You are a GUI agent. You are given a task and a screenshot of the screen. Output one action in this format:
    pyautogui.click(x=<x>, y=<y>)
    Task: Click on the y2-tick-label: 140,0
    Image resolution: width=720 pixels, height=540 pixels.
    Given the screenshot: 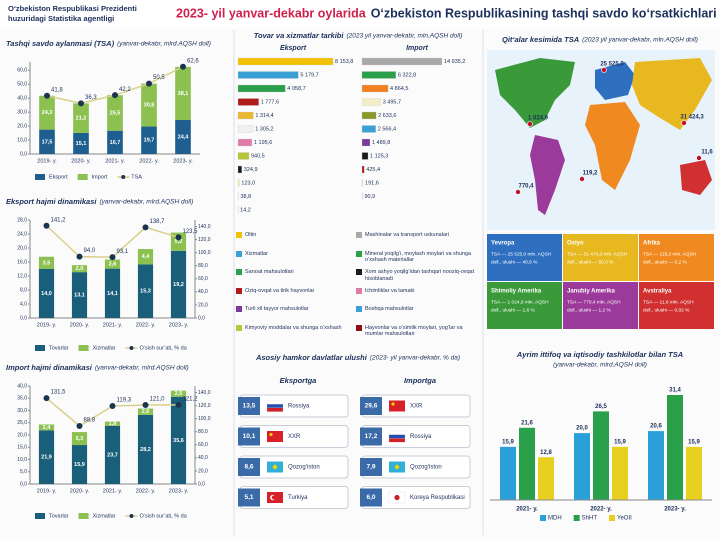 What is the action you would take?
    pyautogui.click(x=204, y=227)
    